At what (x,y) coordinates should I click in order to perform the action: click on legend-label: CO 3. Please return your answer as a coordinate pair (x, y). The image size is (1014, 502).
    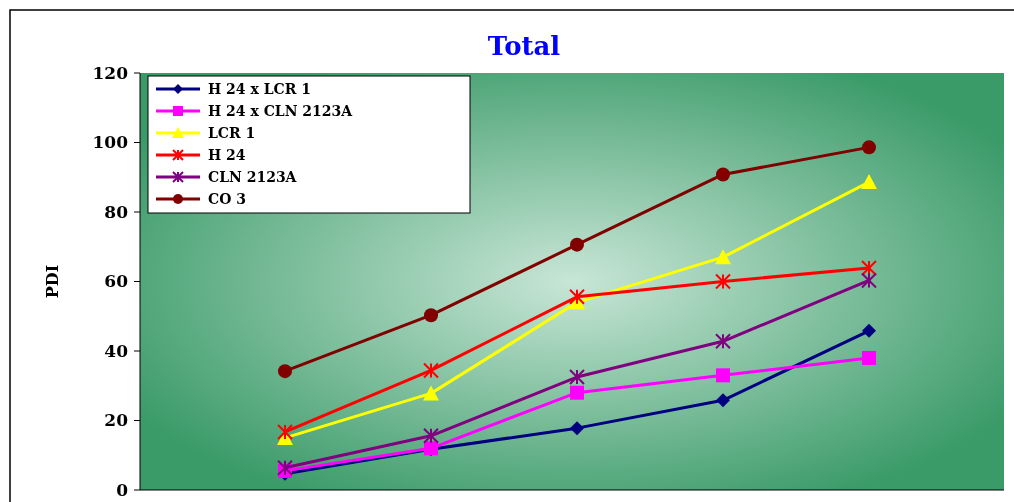
    Looking at the image, I should click on (227, 198).